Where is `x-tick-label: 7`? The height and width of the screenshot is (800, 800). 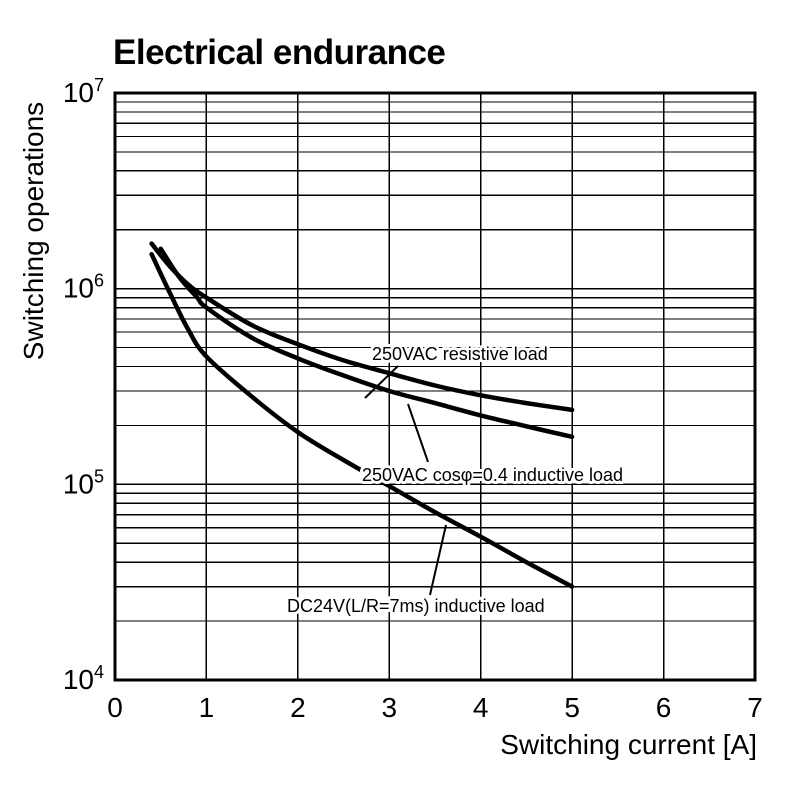
x-tick-label: 7 is located at coordinates (755, 707).